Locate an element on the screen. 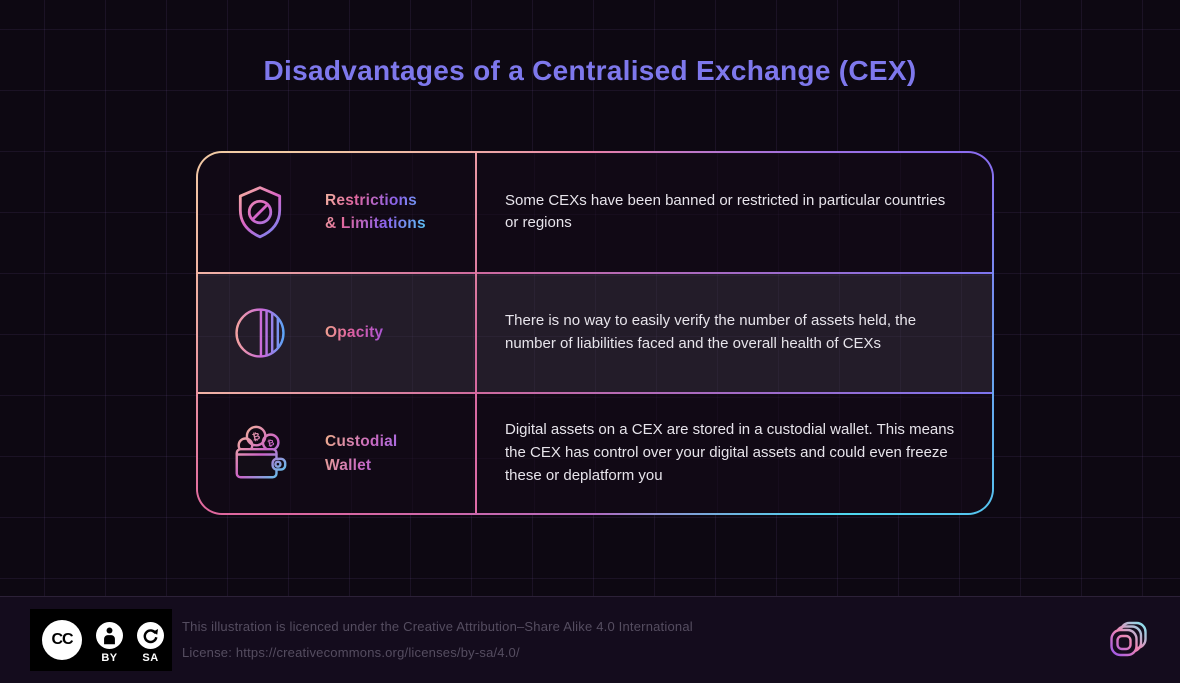  brand-logo is located at coordinates (1126, 640).